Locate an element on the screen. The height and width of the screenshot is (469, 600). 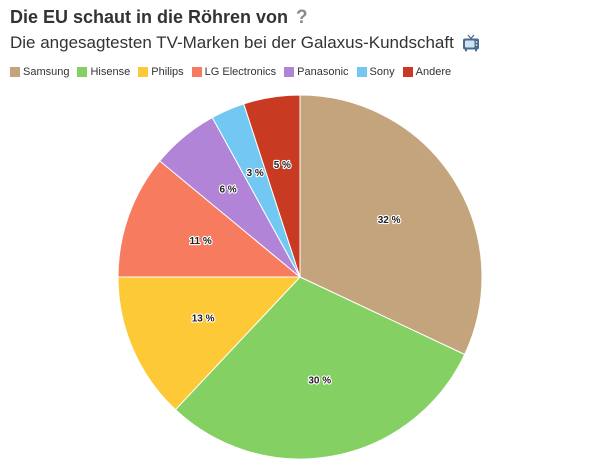
slice-data-label: 30 % is located at coordinates (319, 380).